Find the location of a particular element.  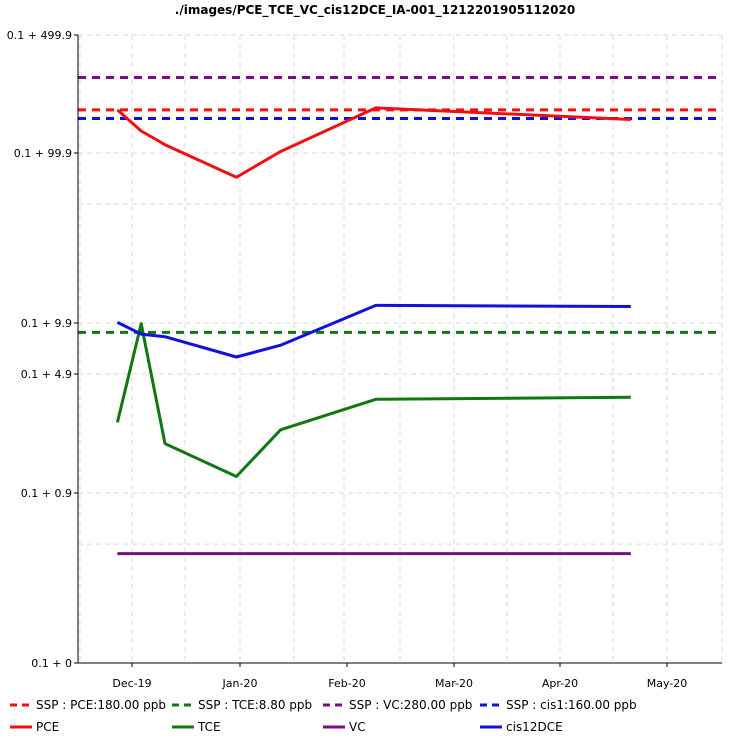

y-tick-label: 0.1 + 0.9 is located at coordinates (46, 493).